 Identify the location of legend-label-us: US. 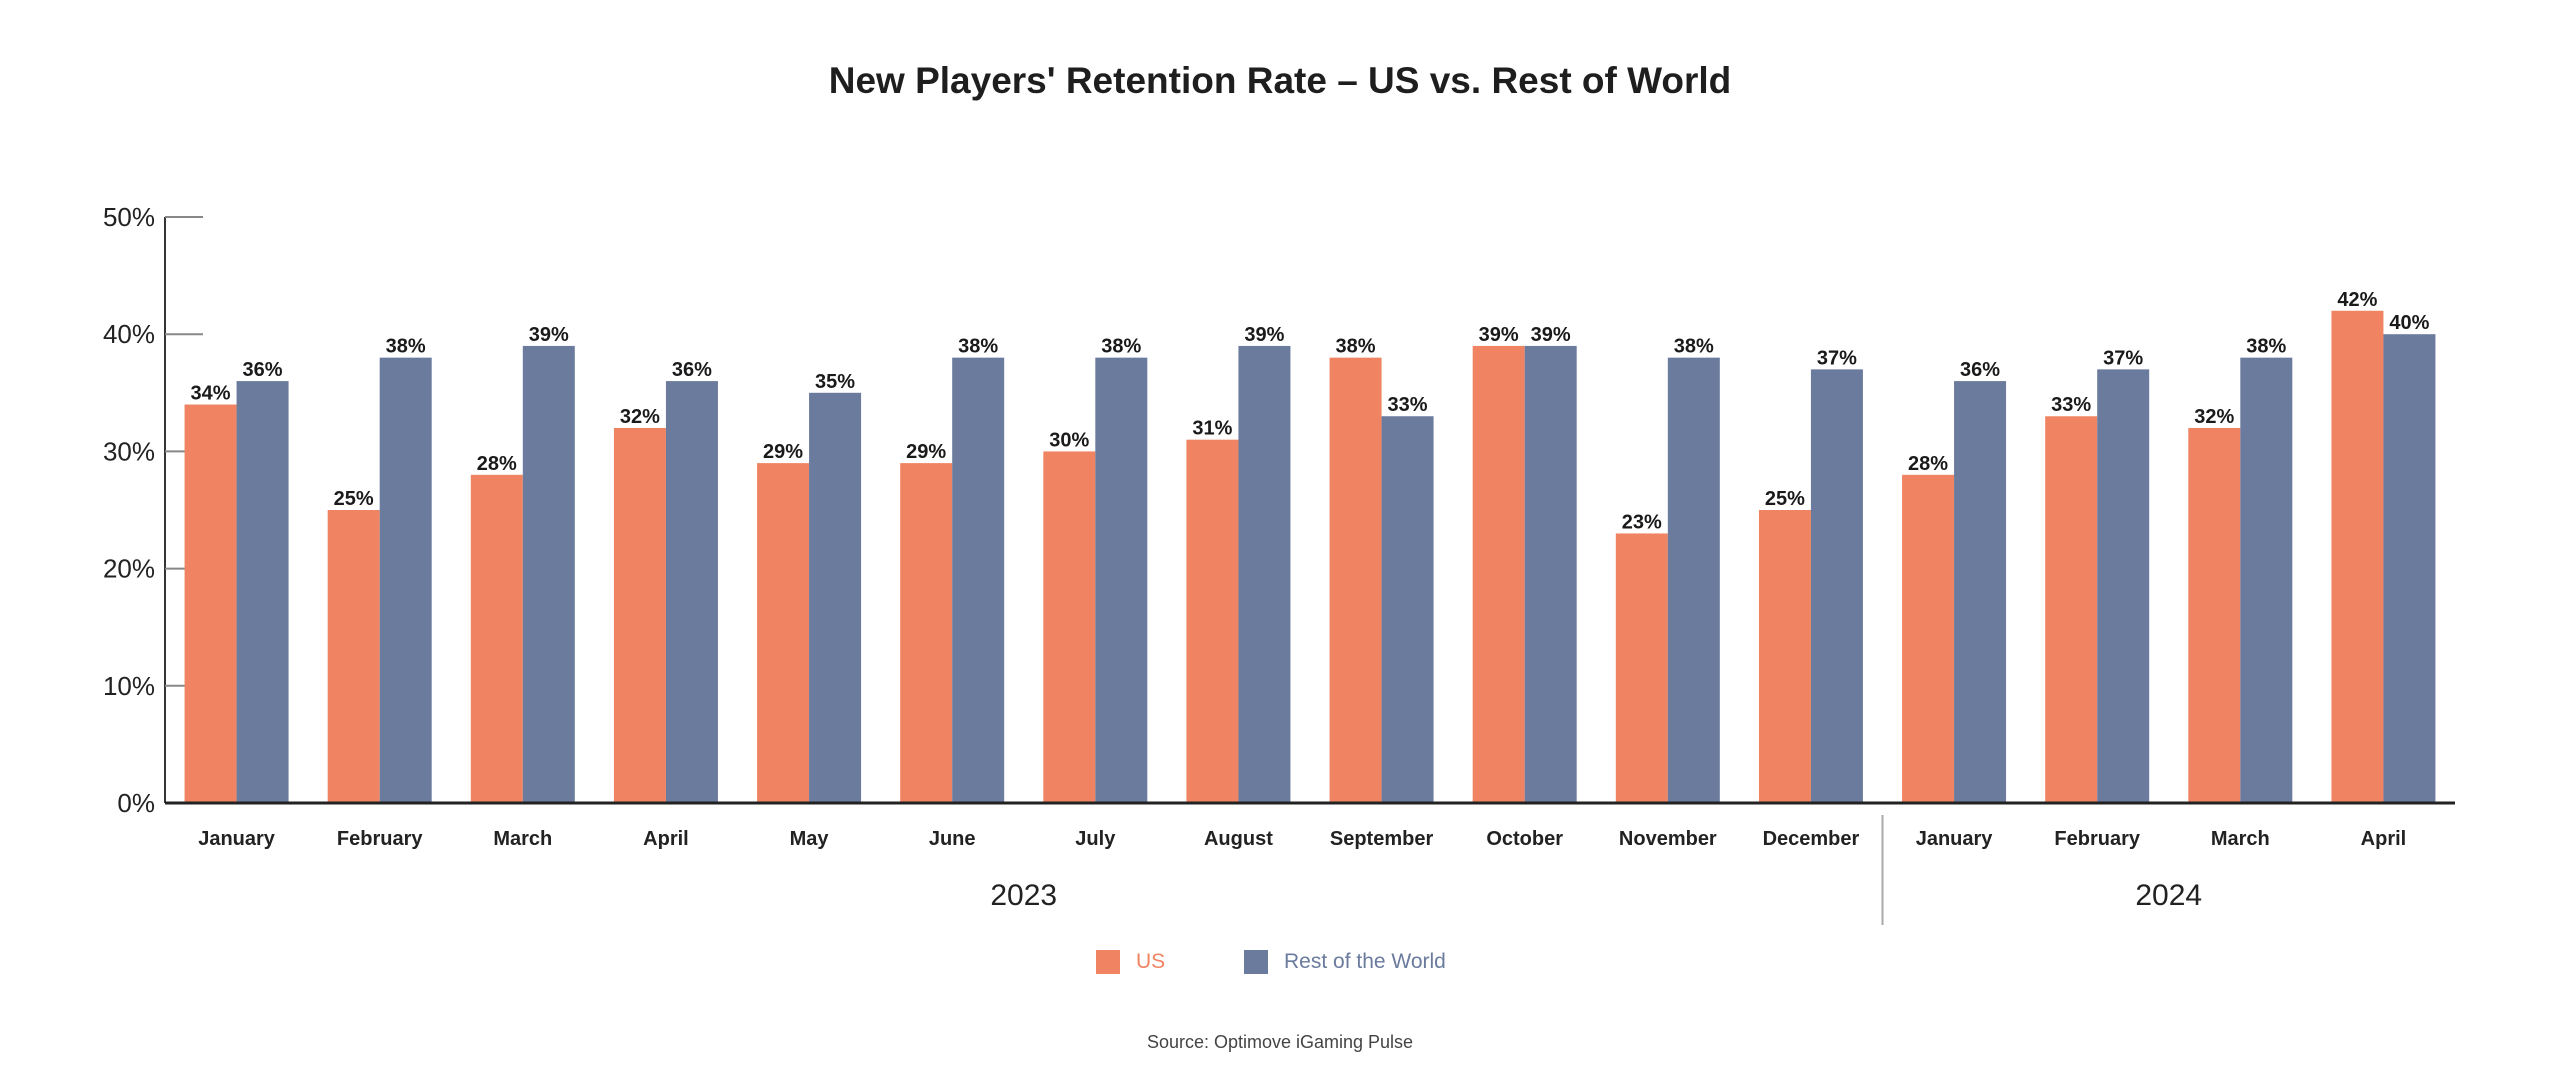
(1151, 961).